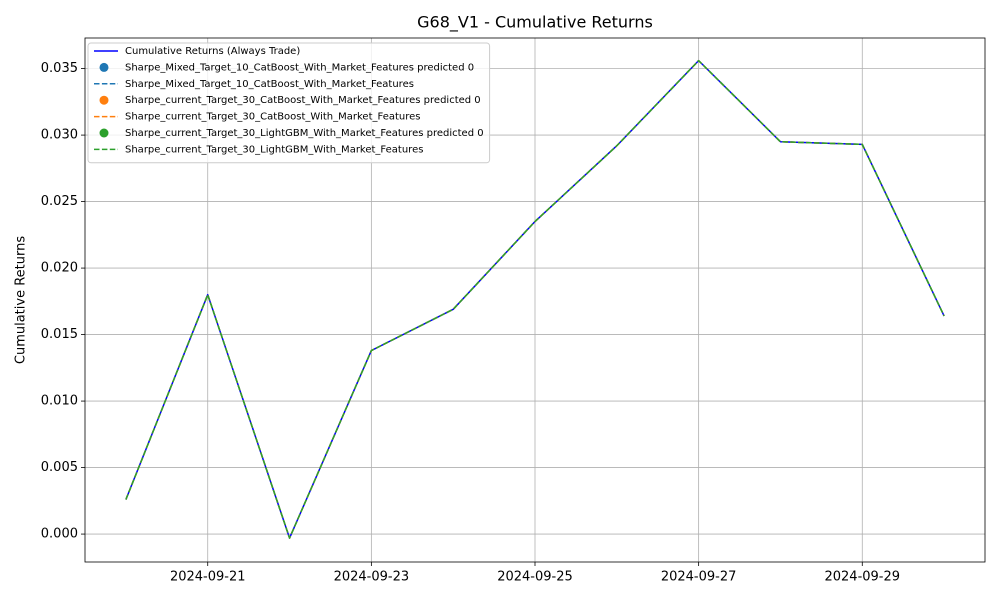  I want to click on legend-box, so click(289, 103).